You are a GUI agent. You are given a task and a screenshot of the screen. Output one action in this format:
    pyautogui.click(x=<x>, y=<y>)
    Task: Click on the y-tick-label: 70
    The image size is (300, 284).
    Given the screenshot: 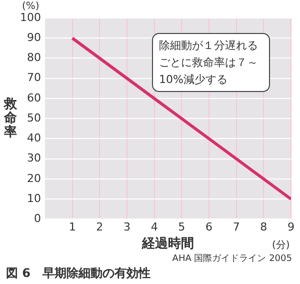 What is the action you would take?
    pyautogui.click(x=33, y=77)
    